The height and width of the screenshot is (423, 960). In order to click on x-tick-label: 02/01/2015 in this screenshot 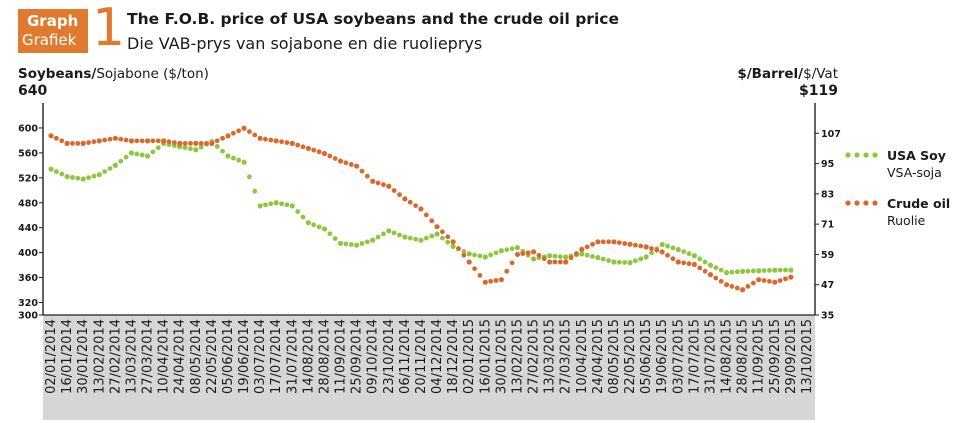, I will do `click(469, 356)`.